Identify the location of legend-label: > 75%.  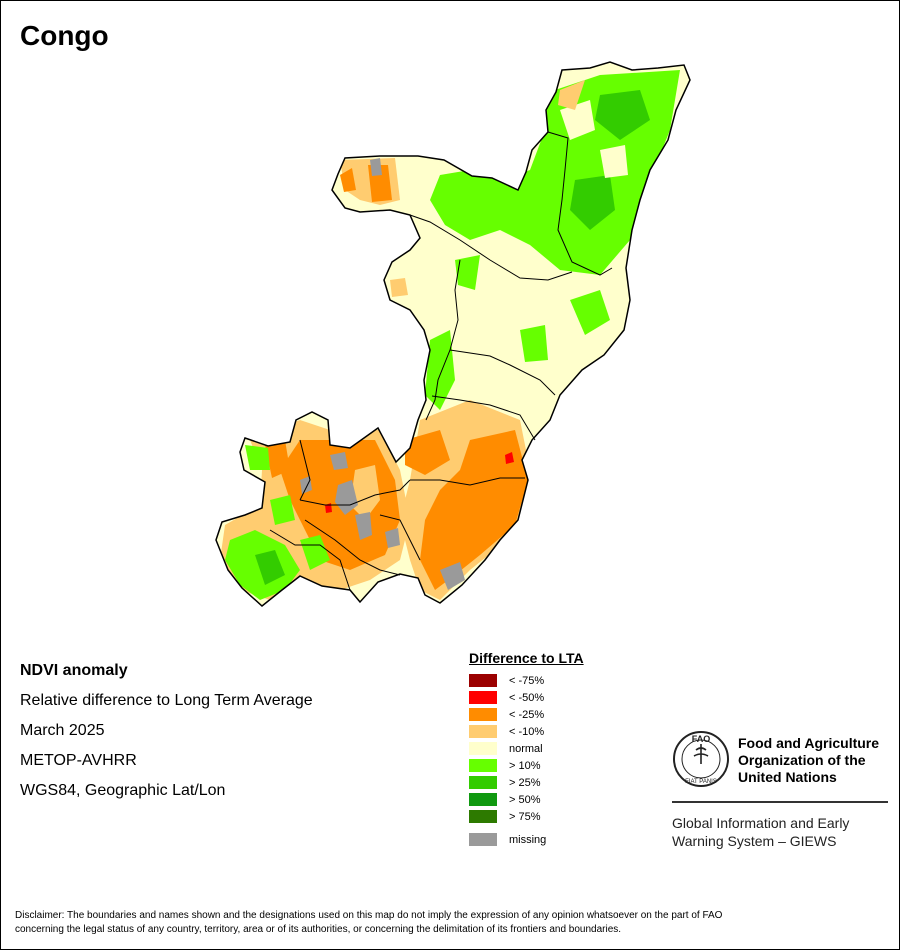
(525, 816).